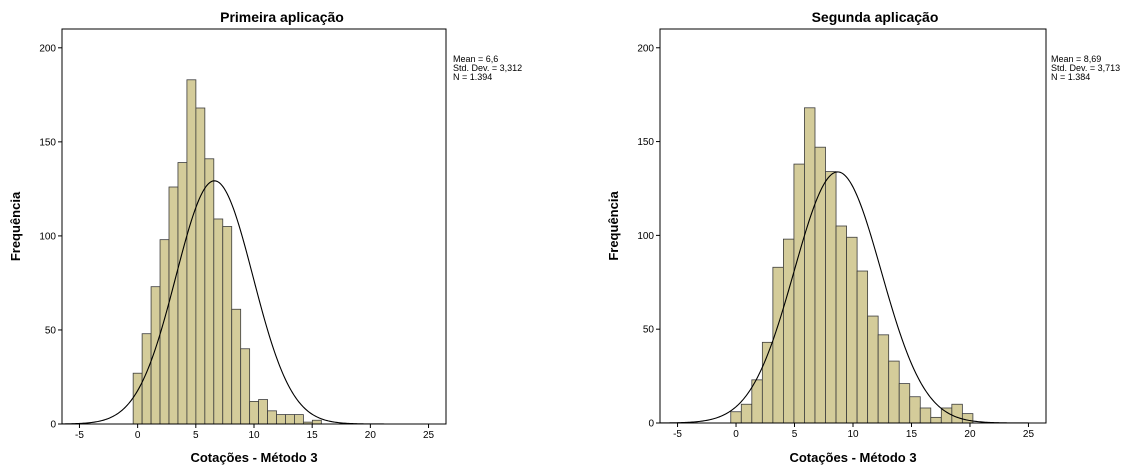 This screenshot has width=1132, height=465. Describe the element at coordinates (282, 17) in the screenshot. I see `chart-title: Primeira aplicação` at that location.